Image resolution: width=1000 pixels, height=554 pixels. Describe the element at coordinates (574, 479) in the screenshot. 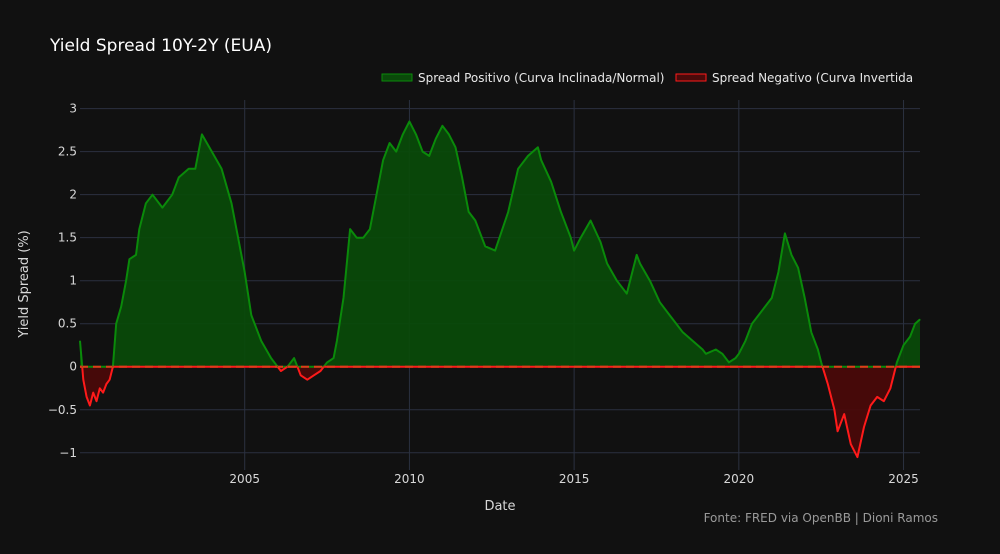

I see `x-tick-label-2: 2015` at that location.